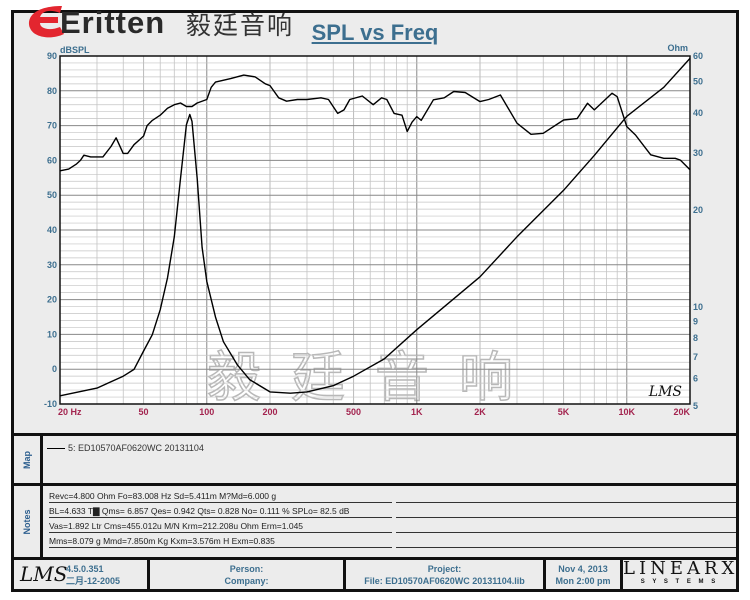 The image size is (750, 600). I want to click on logo-chinese-text: 毅廷音响, so click(240, 26).